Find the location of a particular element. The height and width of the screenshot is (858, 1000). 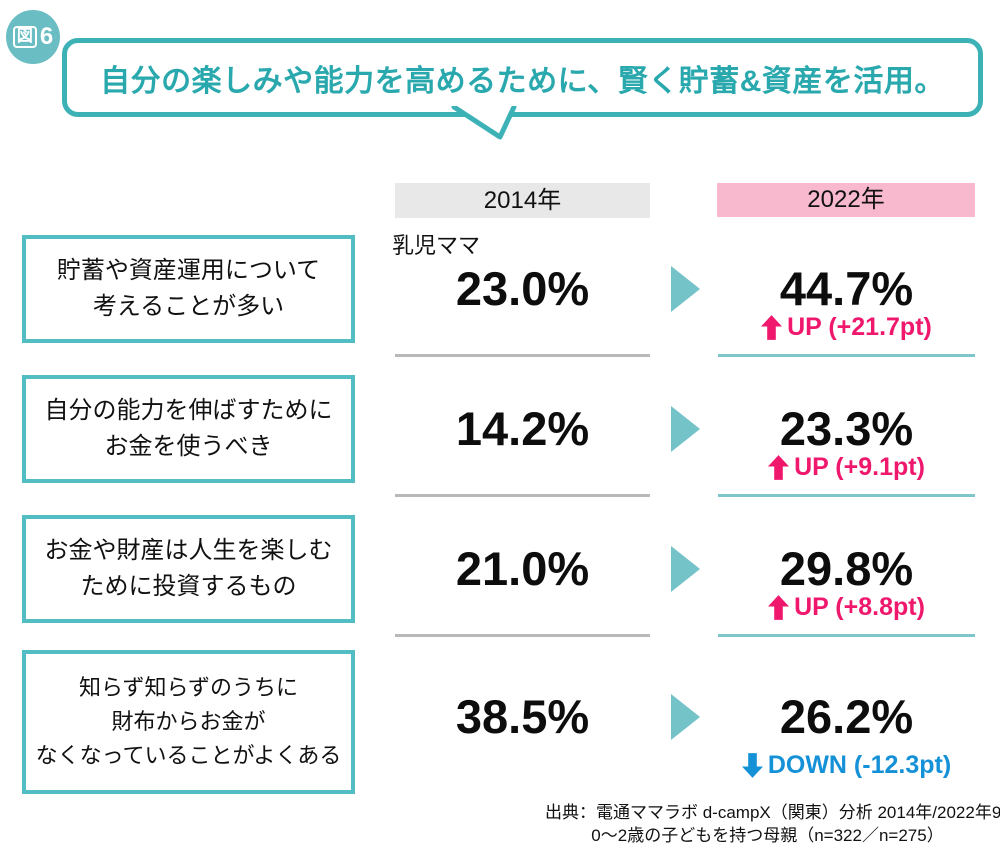

change-indicator: UP (+9.1pt) is located at coordinates (846, 467).